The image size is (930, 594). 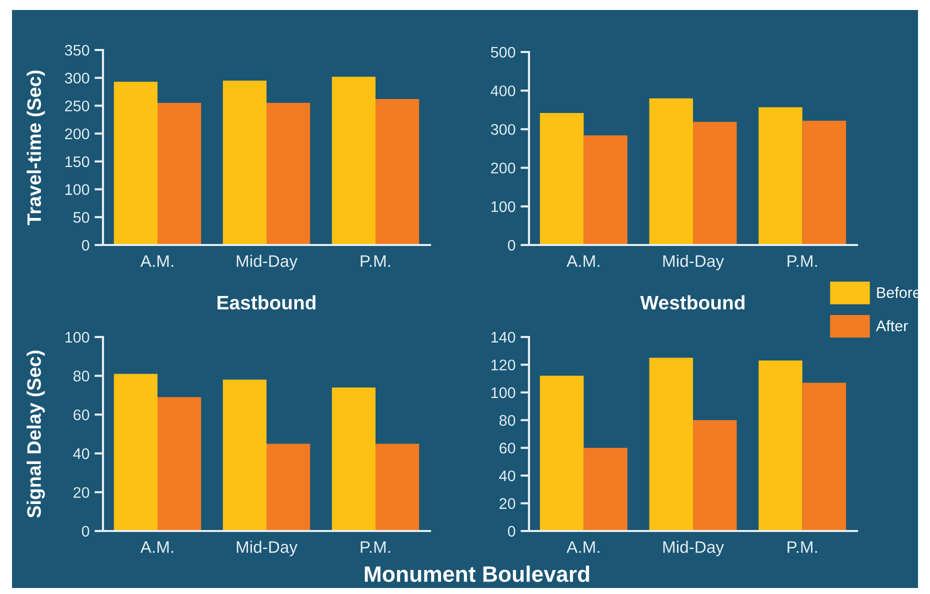 I want to click on legend-label: After, so click(x=892, y=326).